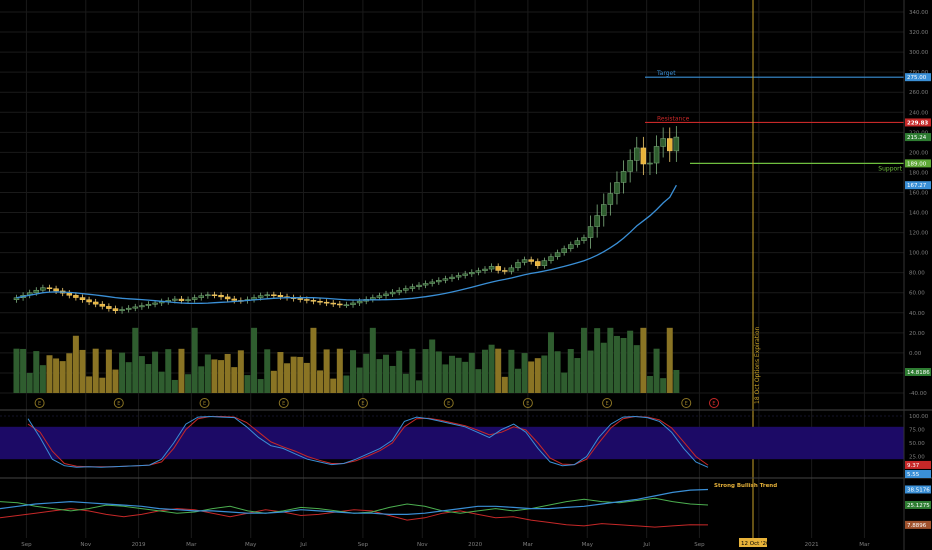 The width and height of the screenshot is (932, 550). I want to click on y-tick-label: 140.00, so click(919, 214).